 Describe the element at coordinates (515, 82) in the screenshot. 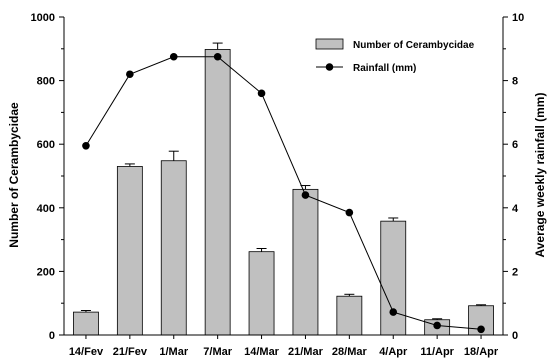

I see `right-tick-label: 8` at that location.